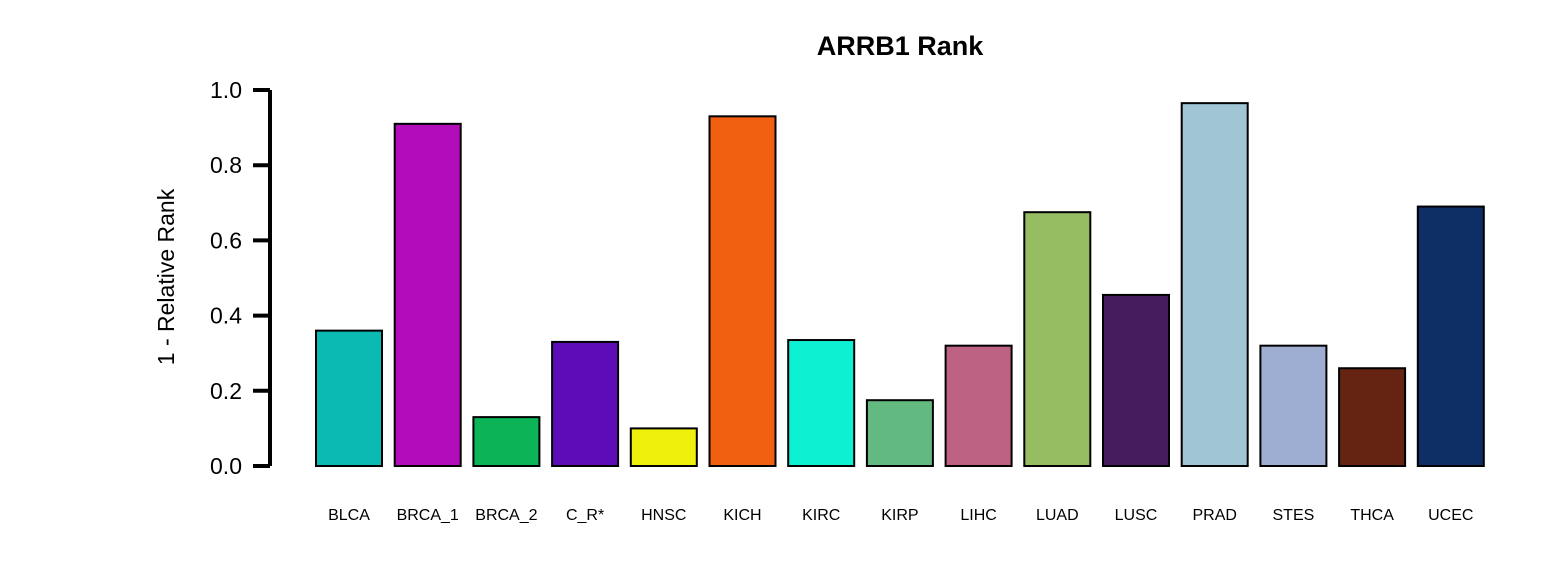 This screenshot has height=586, width=1560. Describe the element at coordinates (1293, 405) in the screenshot. I see `bar-stes` at that location.